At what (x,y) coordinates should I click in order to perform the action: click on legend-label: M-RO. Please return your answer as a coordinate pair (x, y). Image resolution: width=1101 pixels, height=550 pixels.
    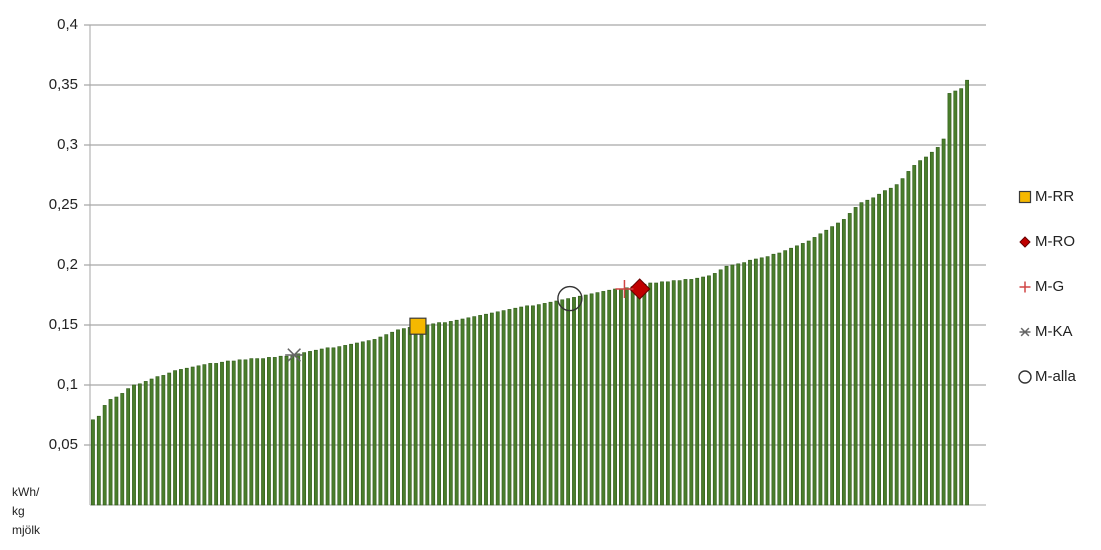
    Looking at the image, I should click on (1055, 241).